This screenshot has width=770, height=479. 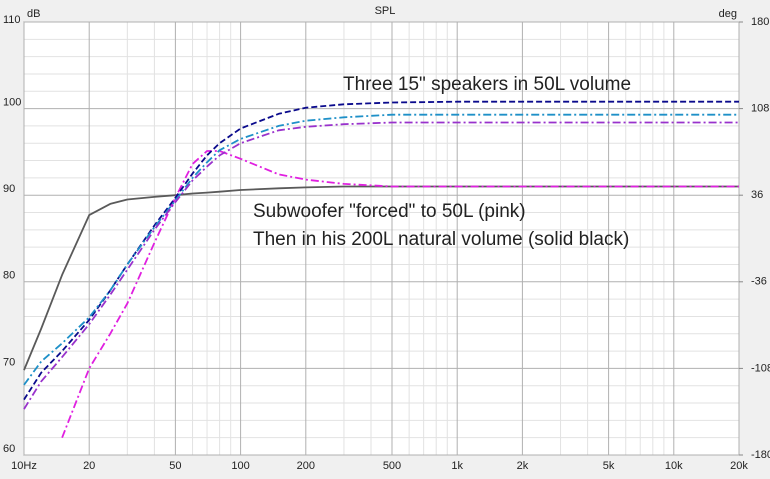 What do you see at coordinates (89, 466) in the screenshot?
I see `x-tick-label: 20` at bounding box center [89, 466].